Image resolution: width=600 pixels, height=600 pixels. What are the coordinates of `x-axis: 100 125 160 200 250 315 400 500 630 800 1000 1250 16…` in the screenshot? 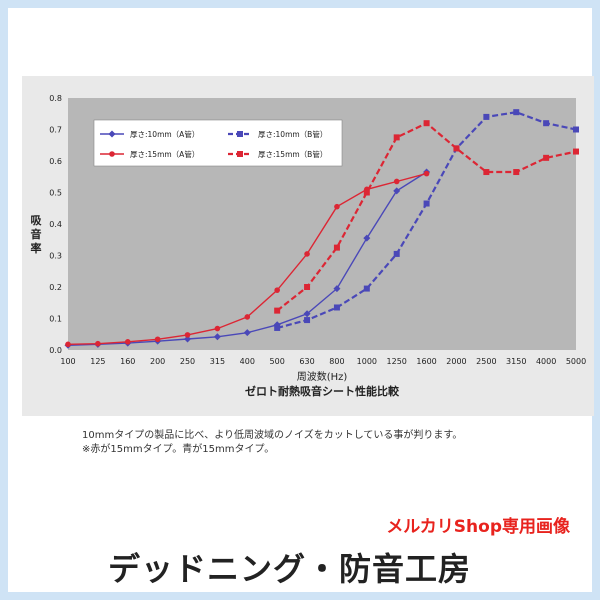 It's located at (323, 361).